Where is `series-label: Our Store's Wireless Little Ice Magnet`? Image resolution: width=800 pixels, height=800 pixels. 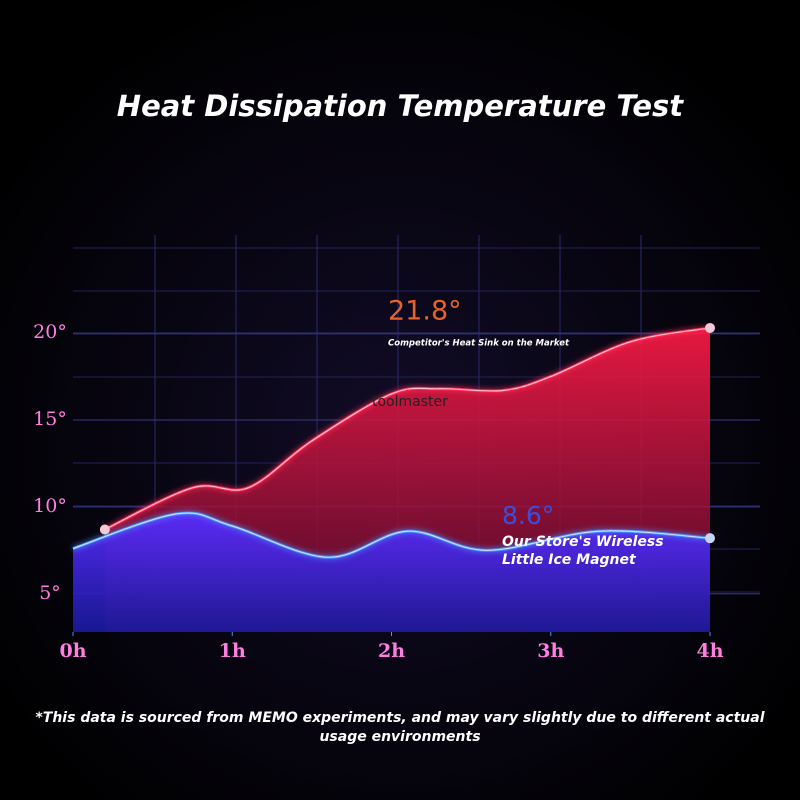 series-label: Our Store's Wireless Little Ice Magnet is located at coordinates (583, 551).